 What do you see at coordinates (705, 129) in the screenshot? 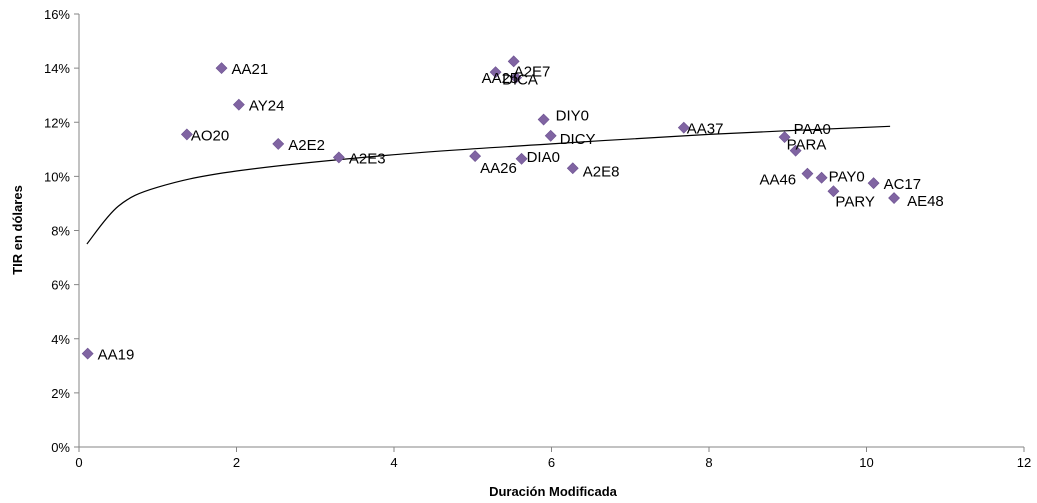
I see `data-point-label: AA37` at bounding box center [705, 129].